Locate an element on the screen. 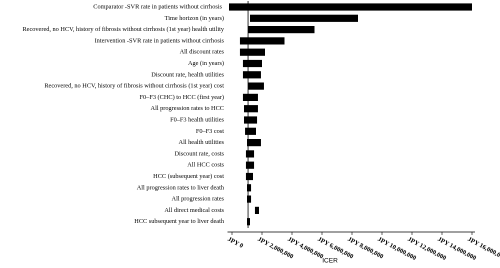 The image size is (500, 268). category-label: All progression rates to HCC is located at coordinates (187, 108).